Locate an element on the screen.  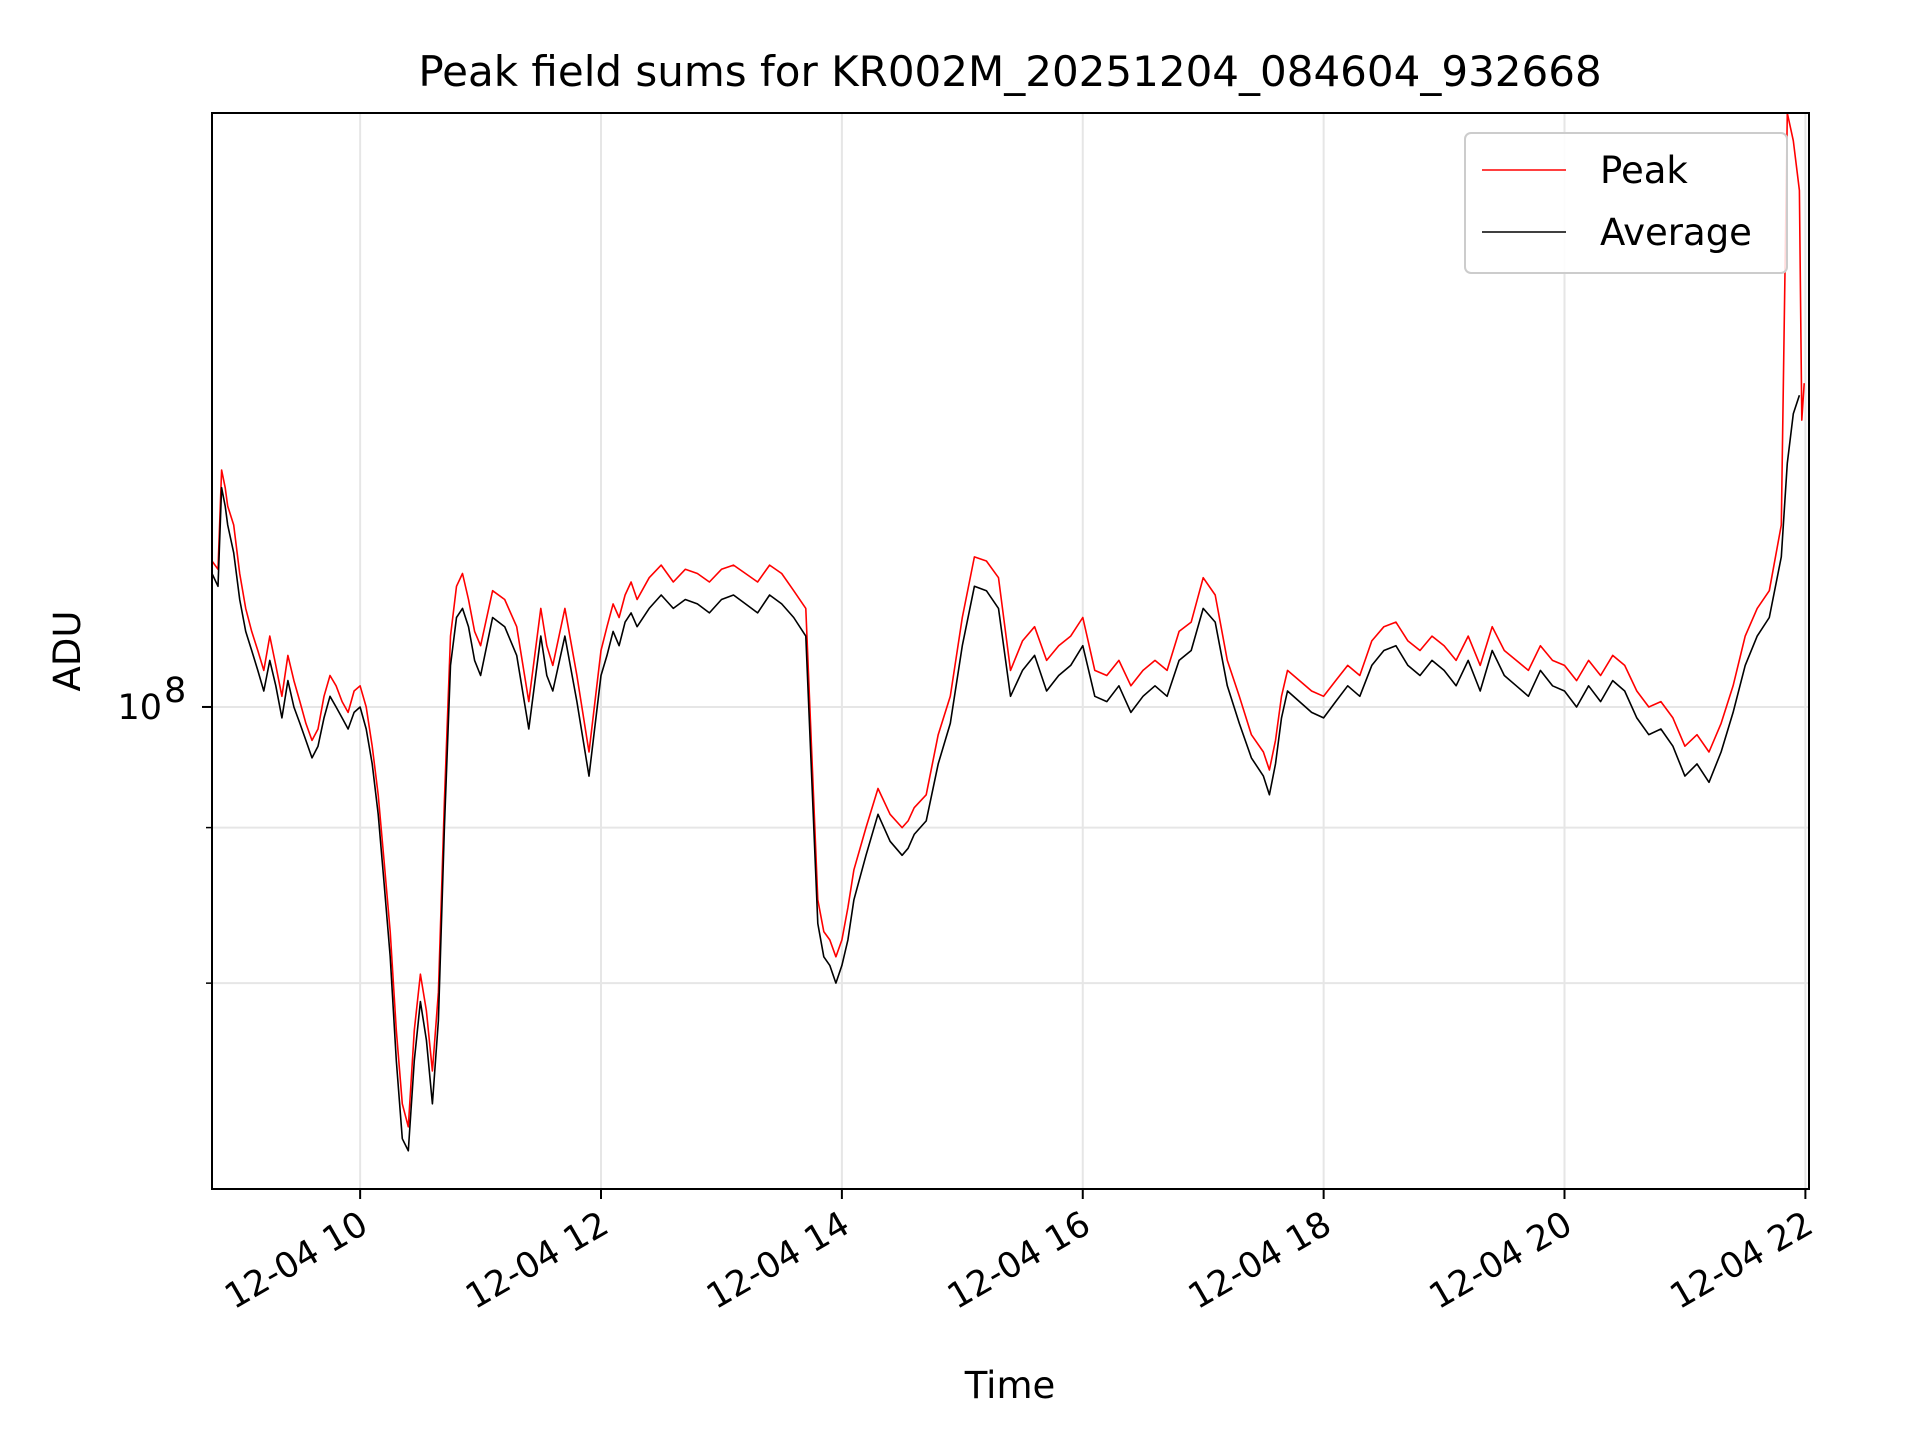
y-axis-title: ADU is located at coordinates (67, 651).